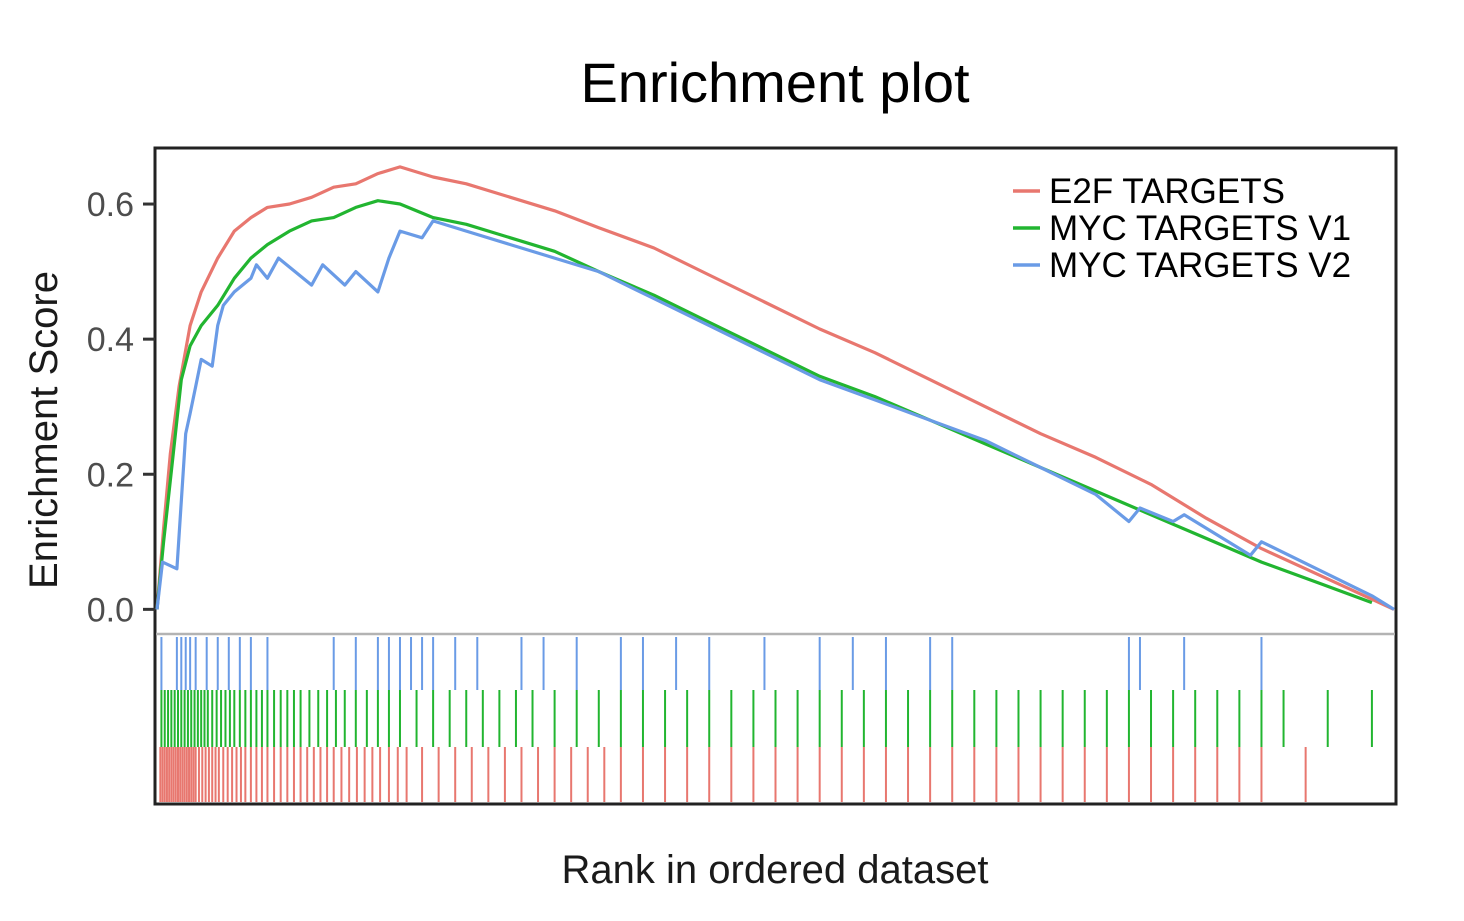 The image size is (1464, 921). Describe the element at coordinates (775, 82) in the screenshot. I see `chart-title: Enrichment plot` at that location.